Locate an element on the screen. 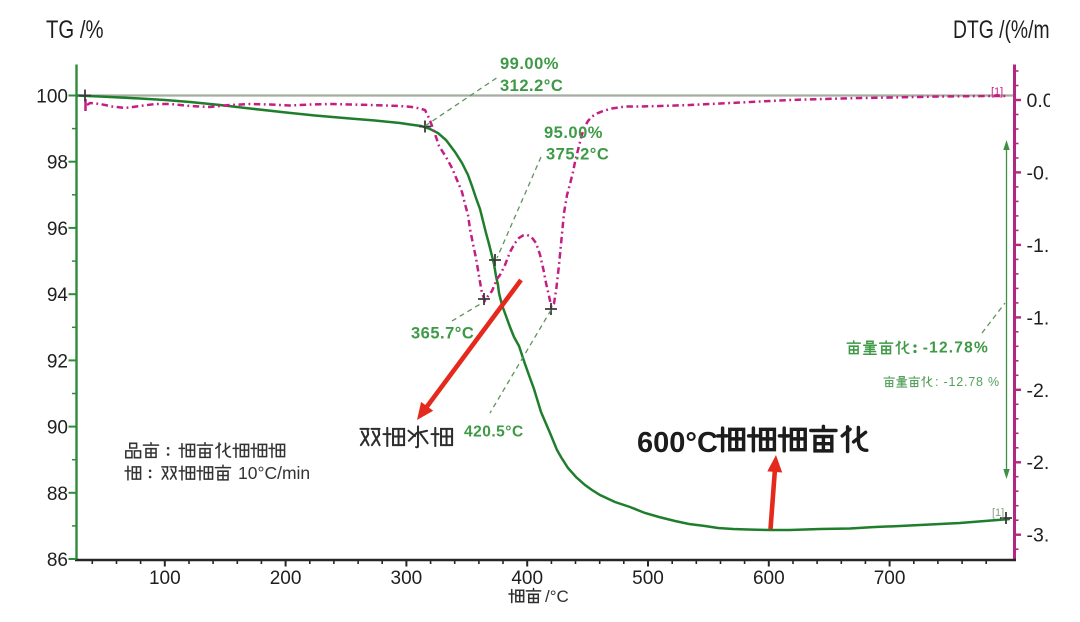  svg-text: 95.00% is located at coordinates (573, 133).